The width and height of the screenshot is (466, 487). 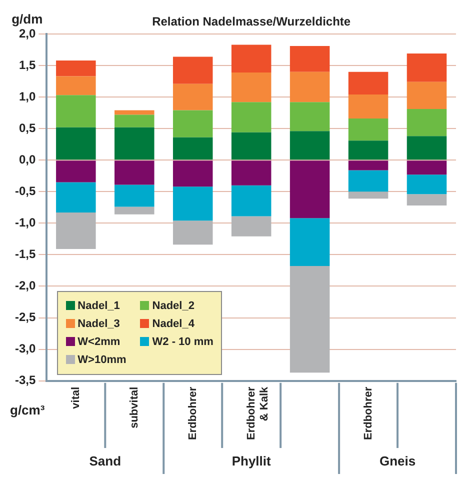 What do you see at coordinates (173, 306) in the screenshot?
I see `legend-label: Nadel_2` at bounding box center [173, 306].